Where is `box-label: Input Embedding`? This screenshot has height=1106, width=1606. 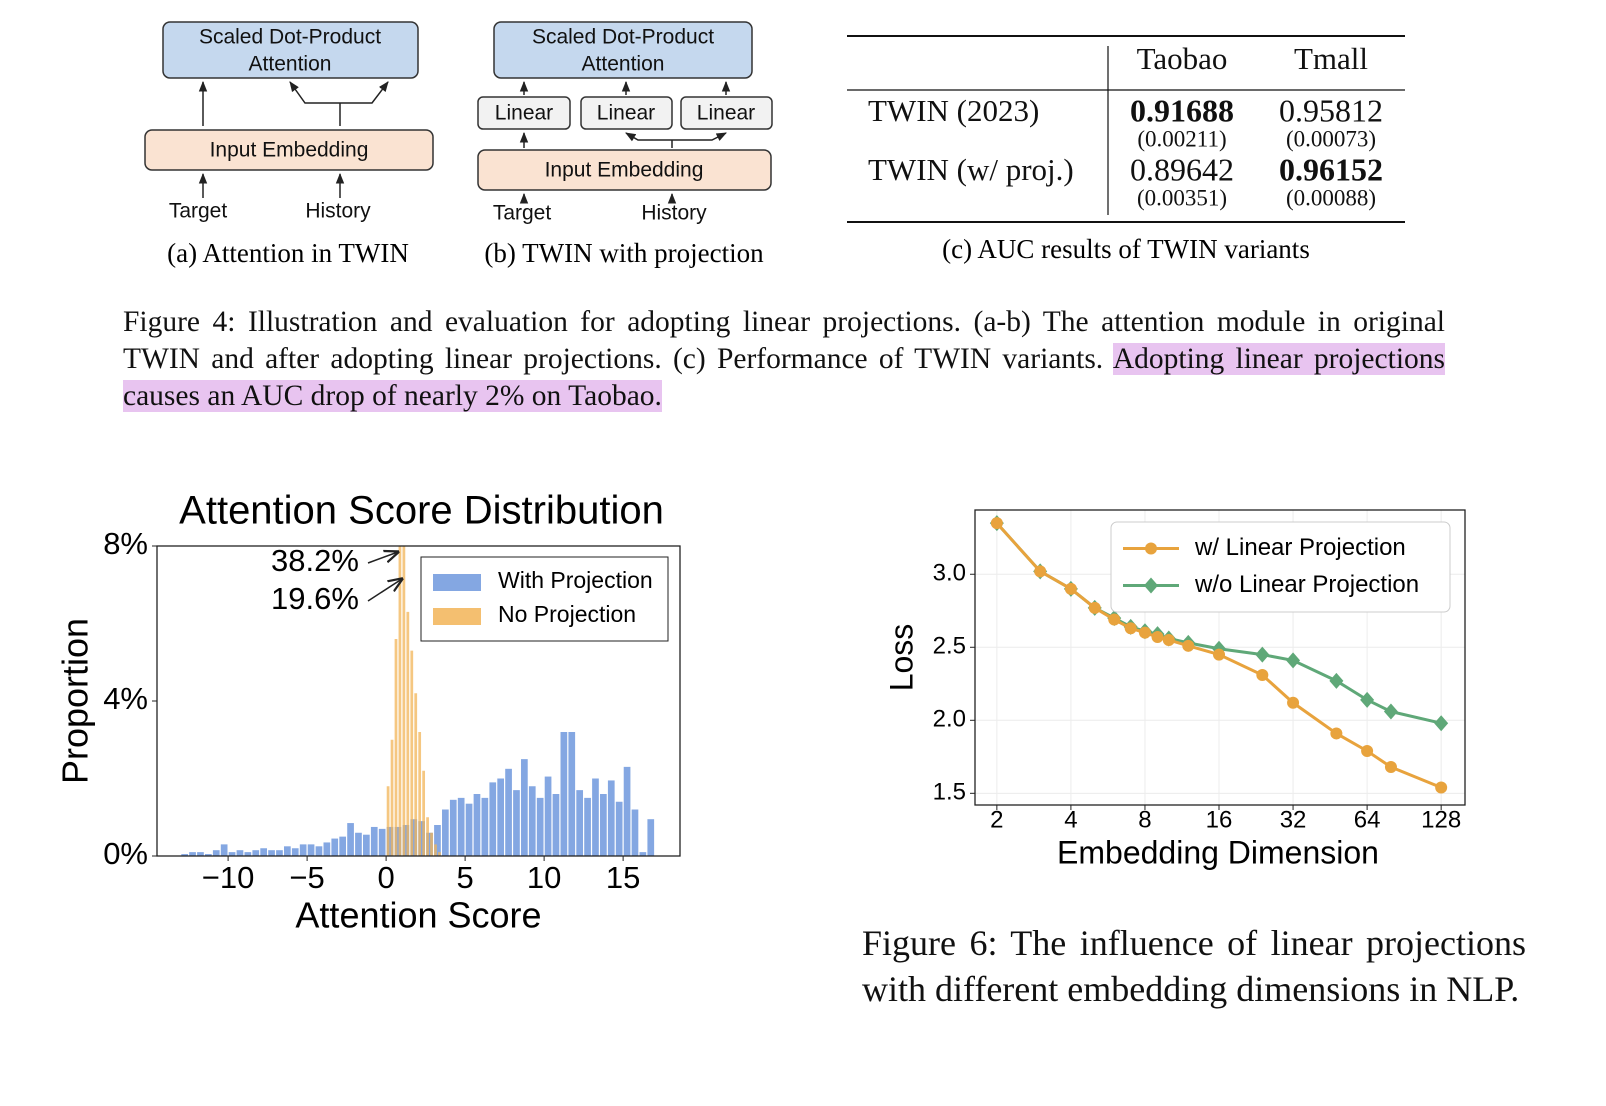 box-label: Input Embedding is located at coordinates (624, 170).